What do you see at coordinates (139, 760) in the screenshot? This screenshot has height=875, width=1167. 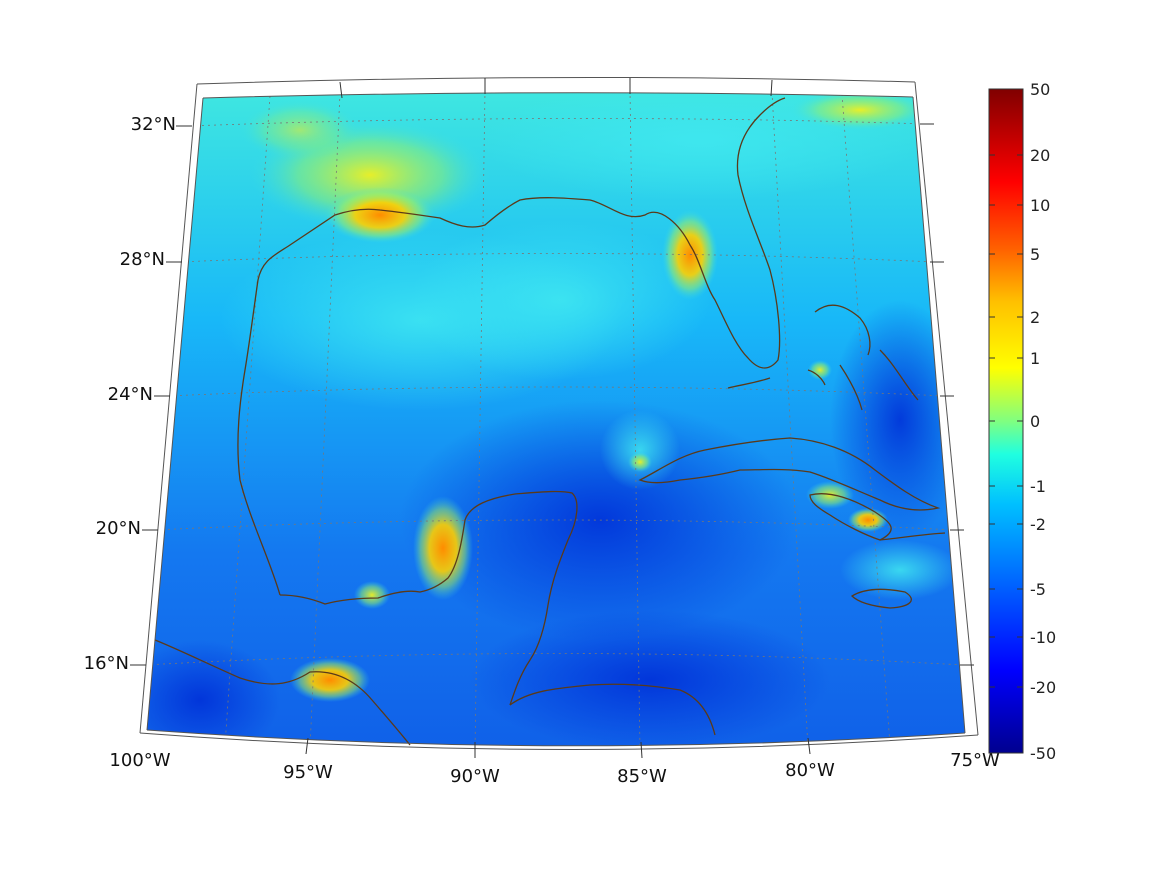 I see `lon-label-100: 100°W` at bounding box center [139, 760].